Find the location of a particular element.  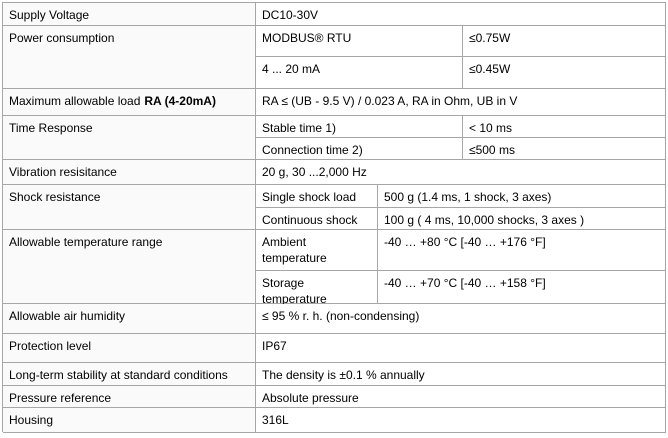

sub-label-cell: MODBUS® RTU is located at coordinates (359, 41).